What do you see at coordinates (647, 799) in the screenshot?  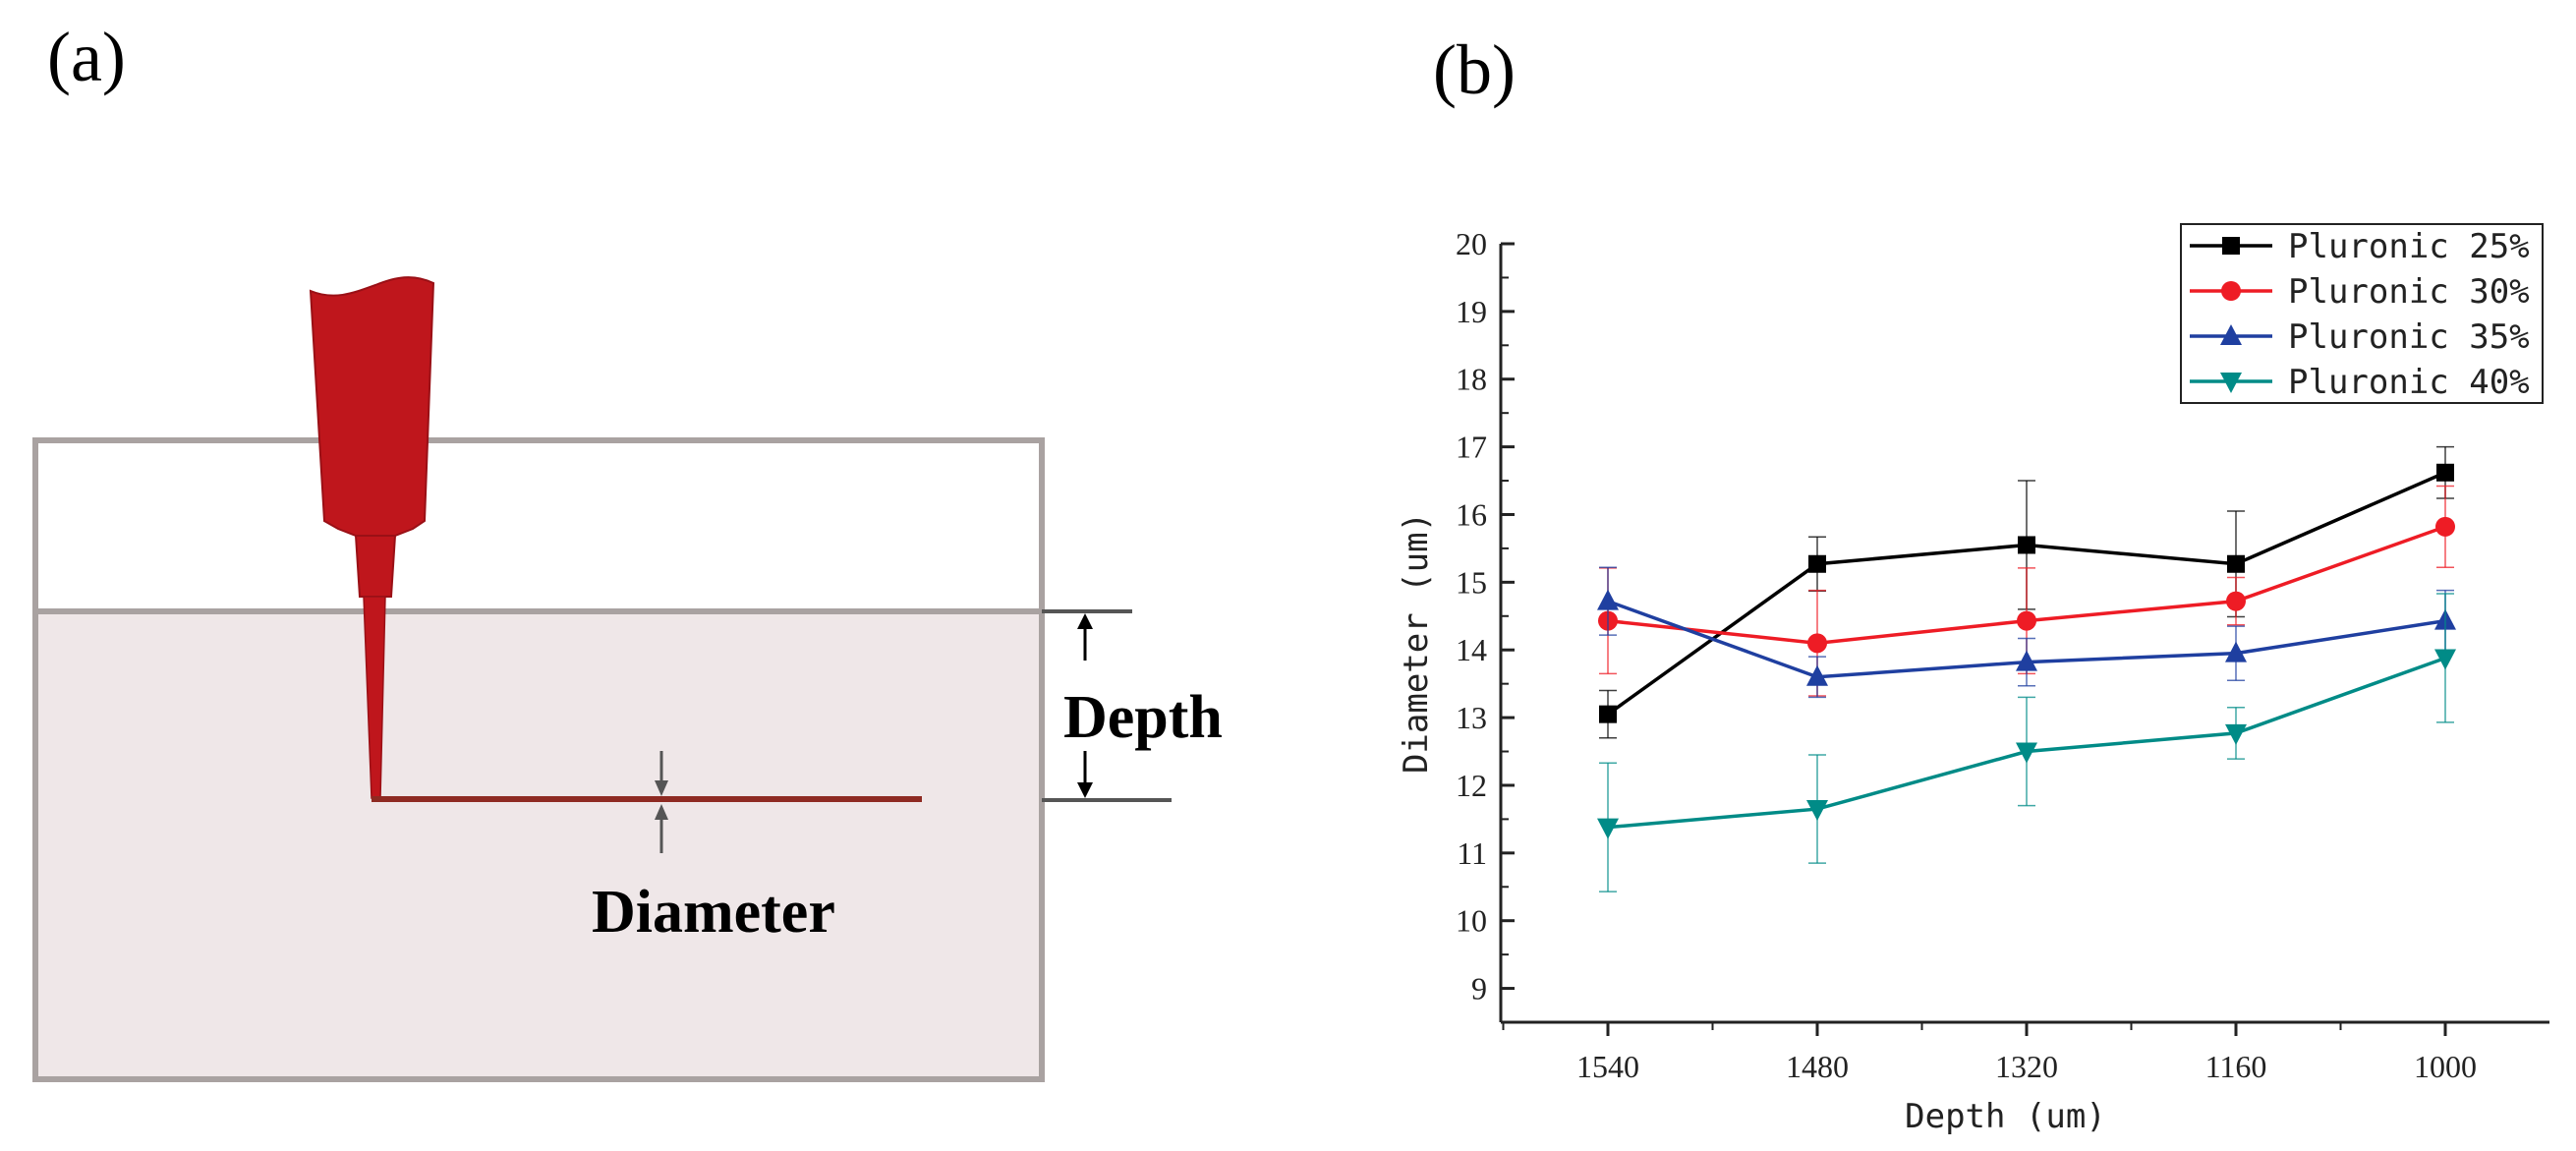 I see `printed-filament` at bounding box center [647, 799].